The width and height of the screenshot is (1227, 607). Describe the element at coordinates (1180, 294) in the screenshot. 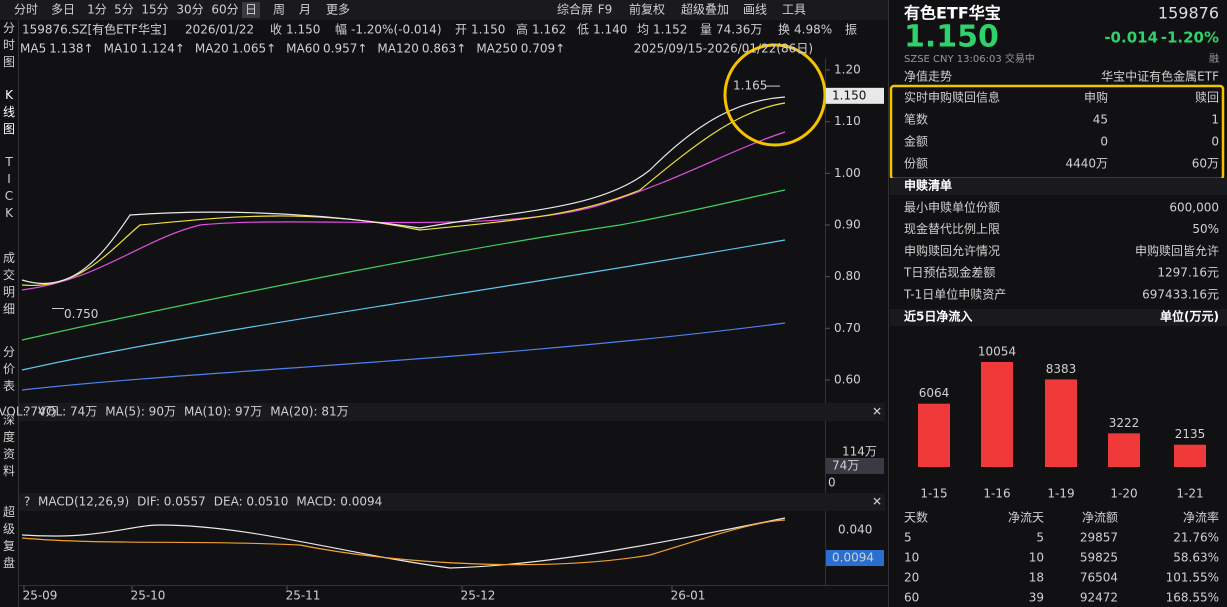

I see `list-value: 697433.16元` at that location.